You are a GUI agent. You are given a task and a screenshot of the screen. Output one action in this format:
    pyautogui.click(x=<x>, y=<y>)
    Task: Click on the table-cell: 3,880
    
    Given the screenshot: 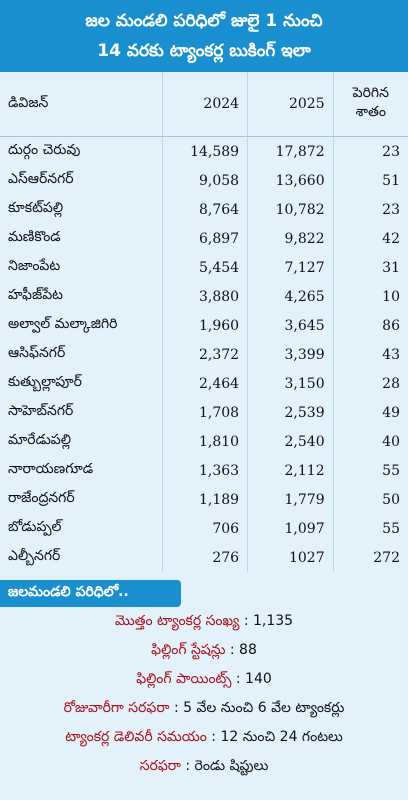 What is the action you would take?
    pyautogui.click(x=204, y=296)
    